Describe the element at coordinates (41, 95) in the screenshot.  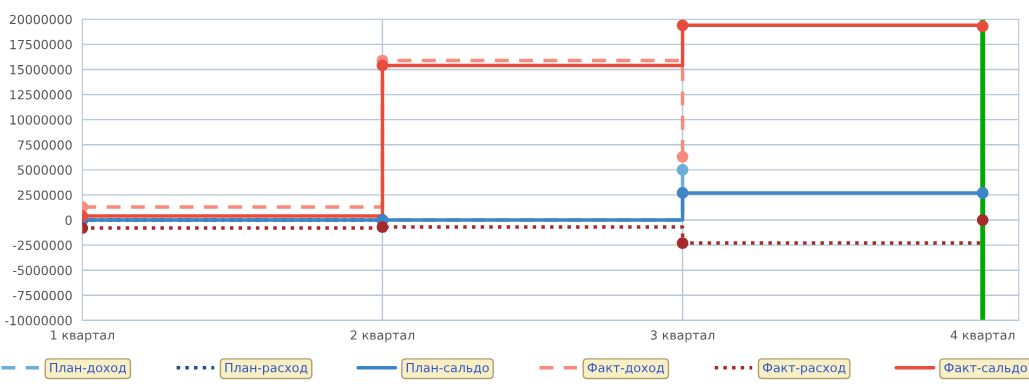
I see `y-tick-label: 12500000` at that location.